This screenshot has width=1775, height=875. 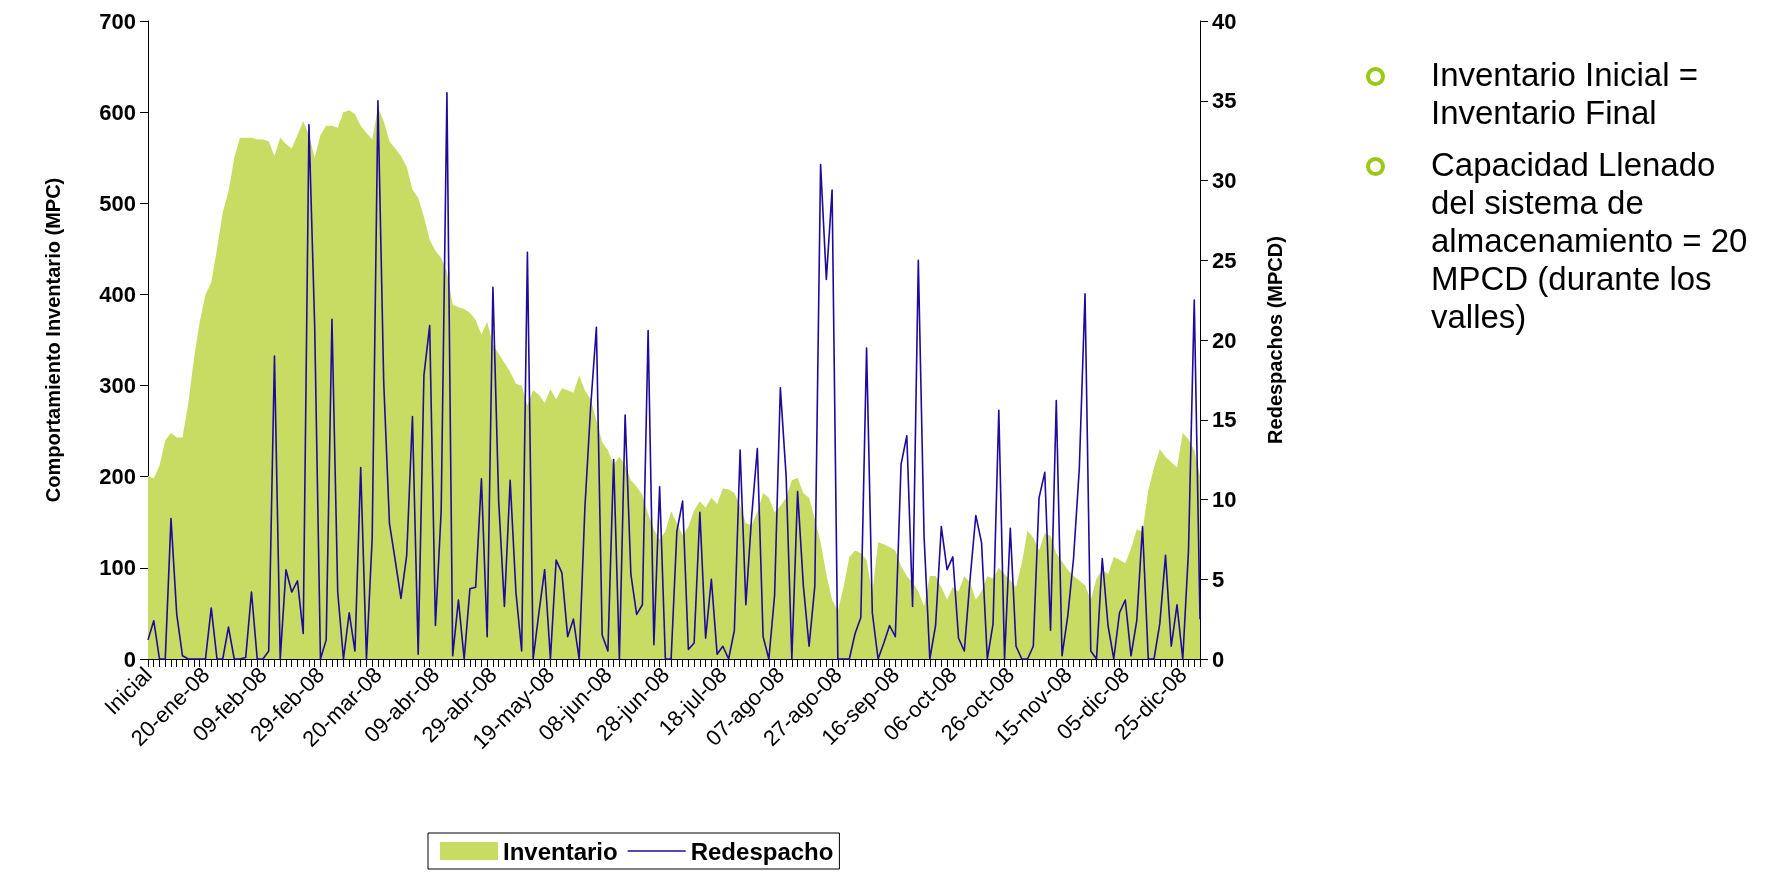 What do you see at coordinates (117, 386) in the screenshot?
I see `y-tick-label: 300` at bounding box center [117, 386].